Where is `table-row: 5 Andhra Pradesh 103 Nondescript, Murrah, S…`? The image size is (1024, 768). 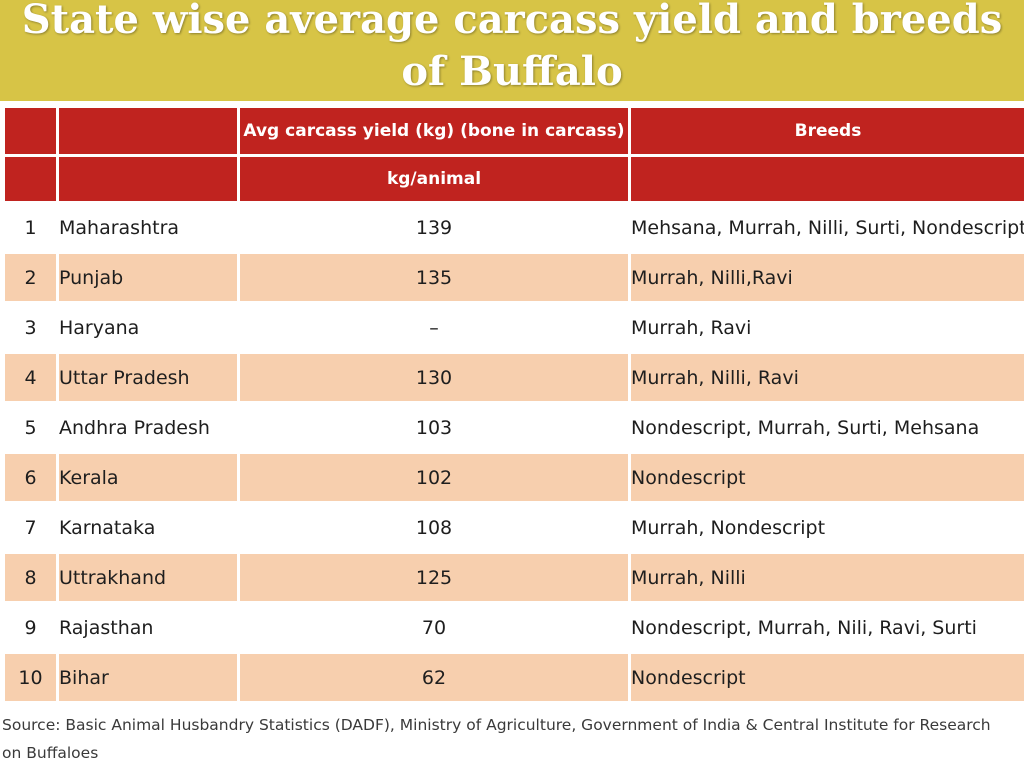 table-row: 5 Andhra Pradesh 103 Nondescript, Murrah, S… is located at coordinates (514, 427).